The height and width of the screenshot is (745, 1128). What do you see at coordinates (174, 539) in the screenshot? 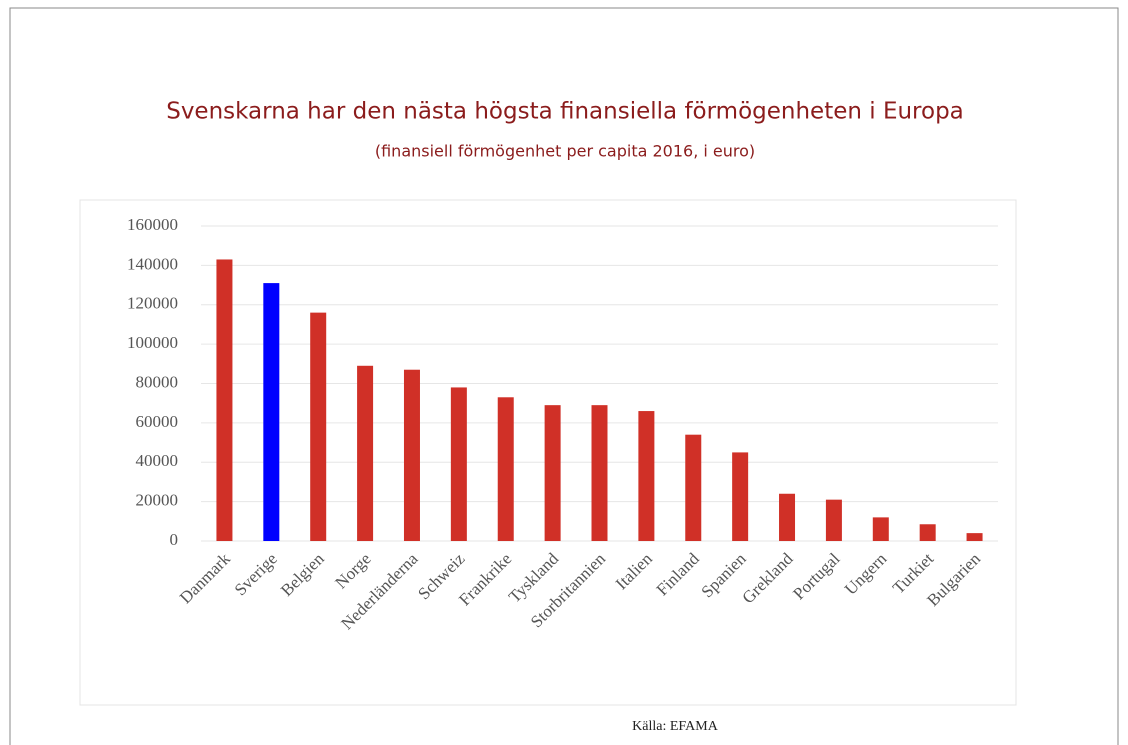
I see `y-tick-label: 0` at bounding box center [174, 539].